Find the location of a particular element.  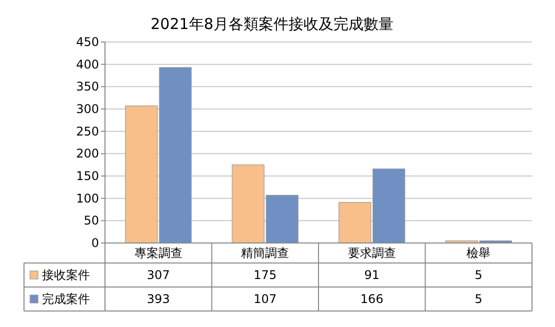

data-label: 166 is located at coordinates (372, 299).